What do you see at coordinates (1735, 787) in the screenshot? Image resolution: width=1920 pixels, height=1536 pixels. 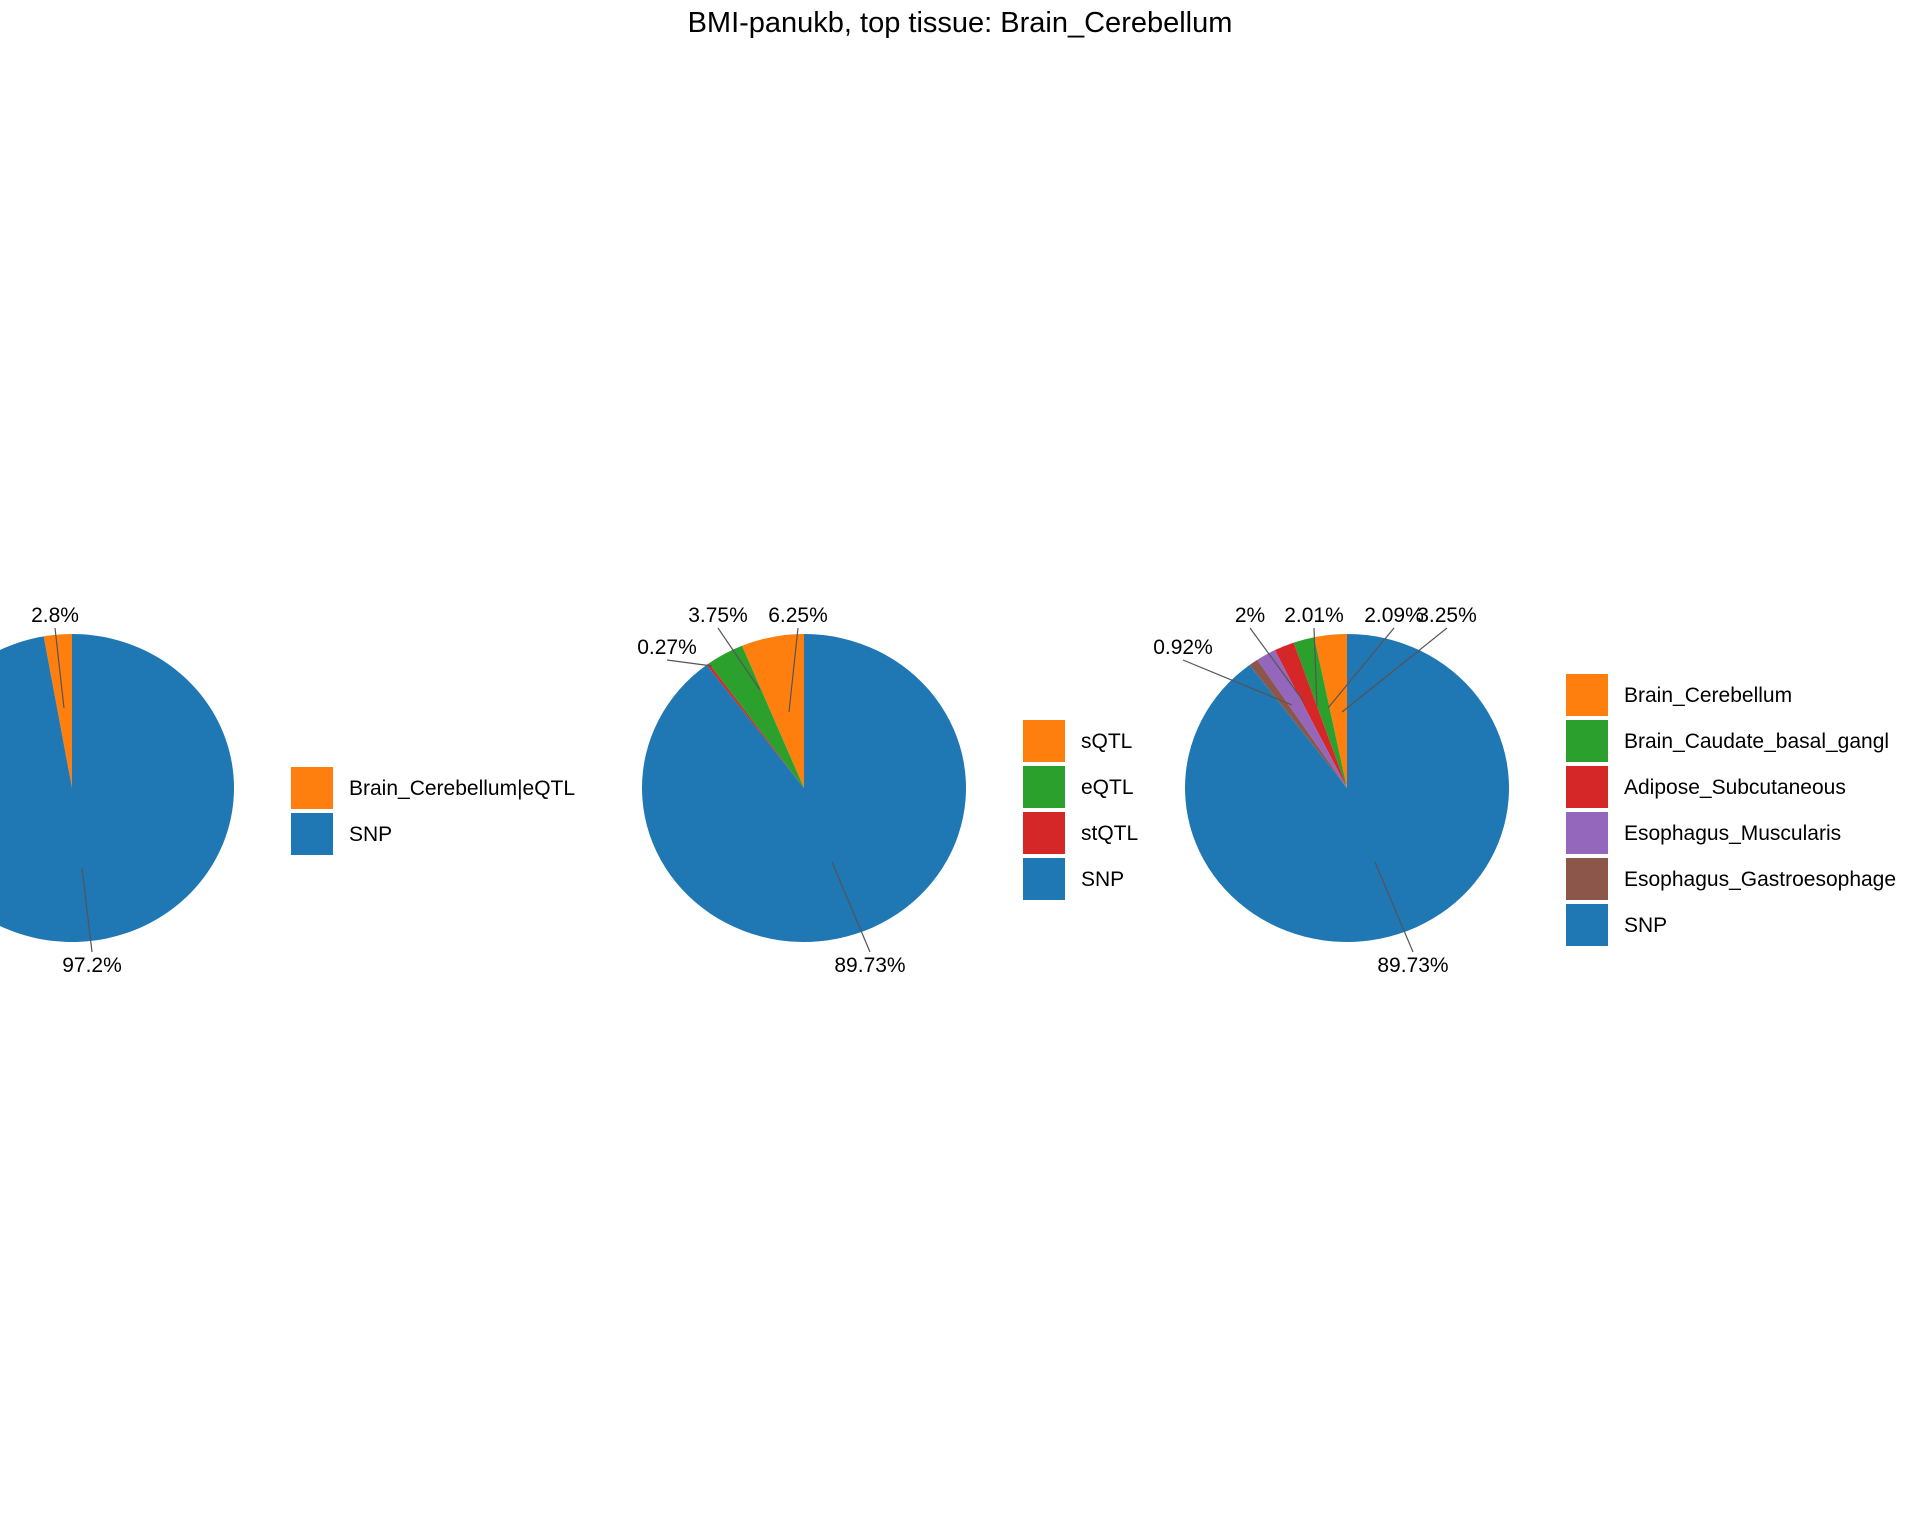 I see `legend-label: Adipose_Subcutaneous` at bounding box center [1735, 787].